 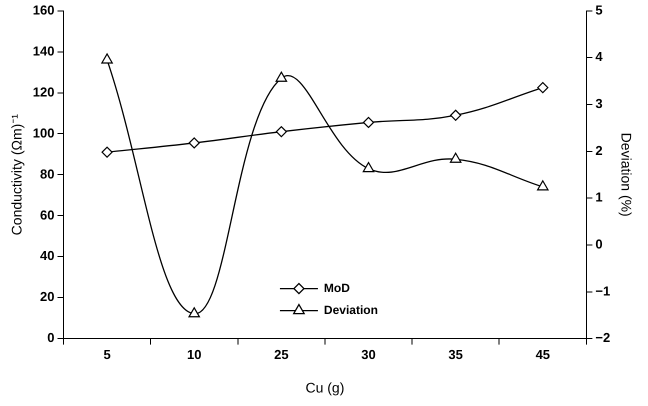 I want to click on x-tick-label: 30, so click(x=368, y=354).